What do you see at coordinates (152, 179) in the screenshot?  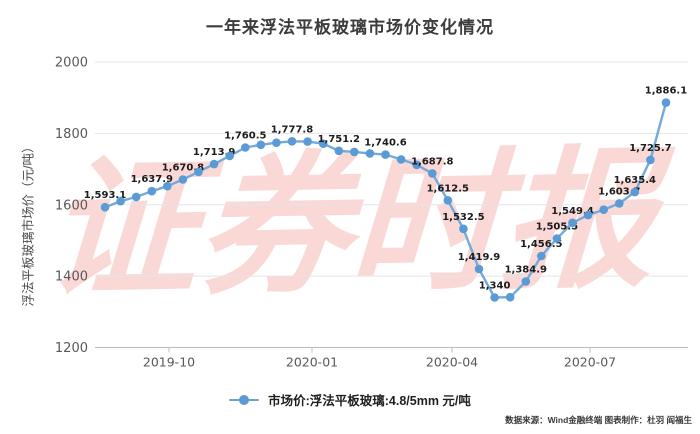 I see `data-point-label: 1,637.9` at bounding box center [152, 179].